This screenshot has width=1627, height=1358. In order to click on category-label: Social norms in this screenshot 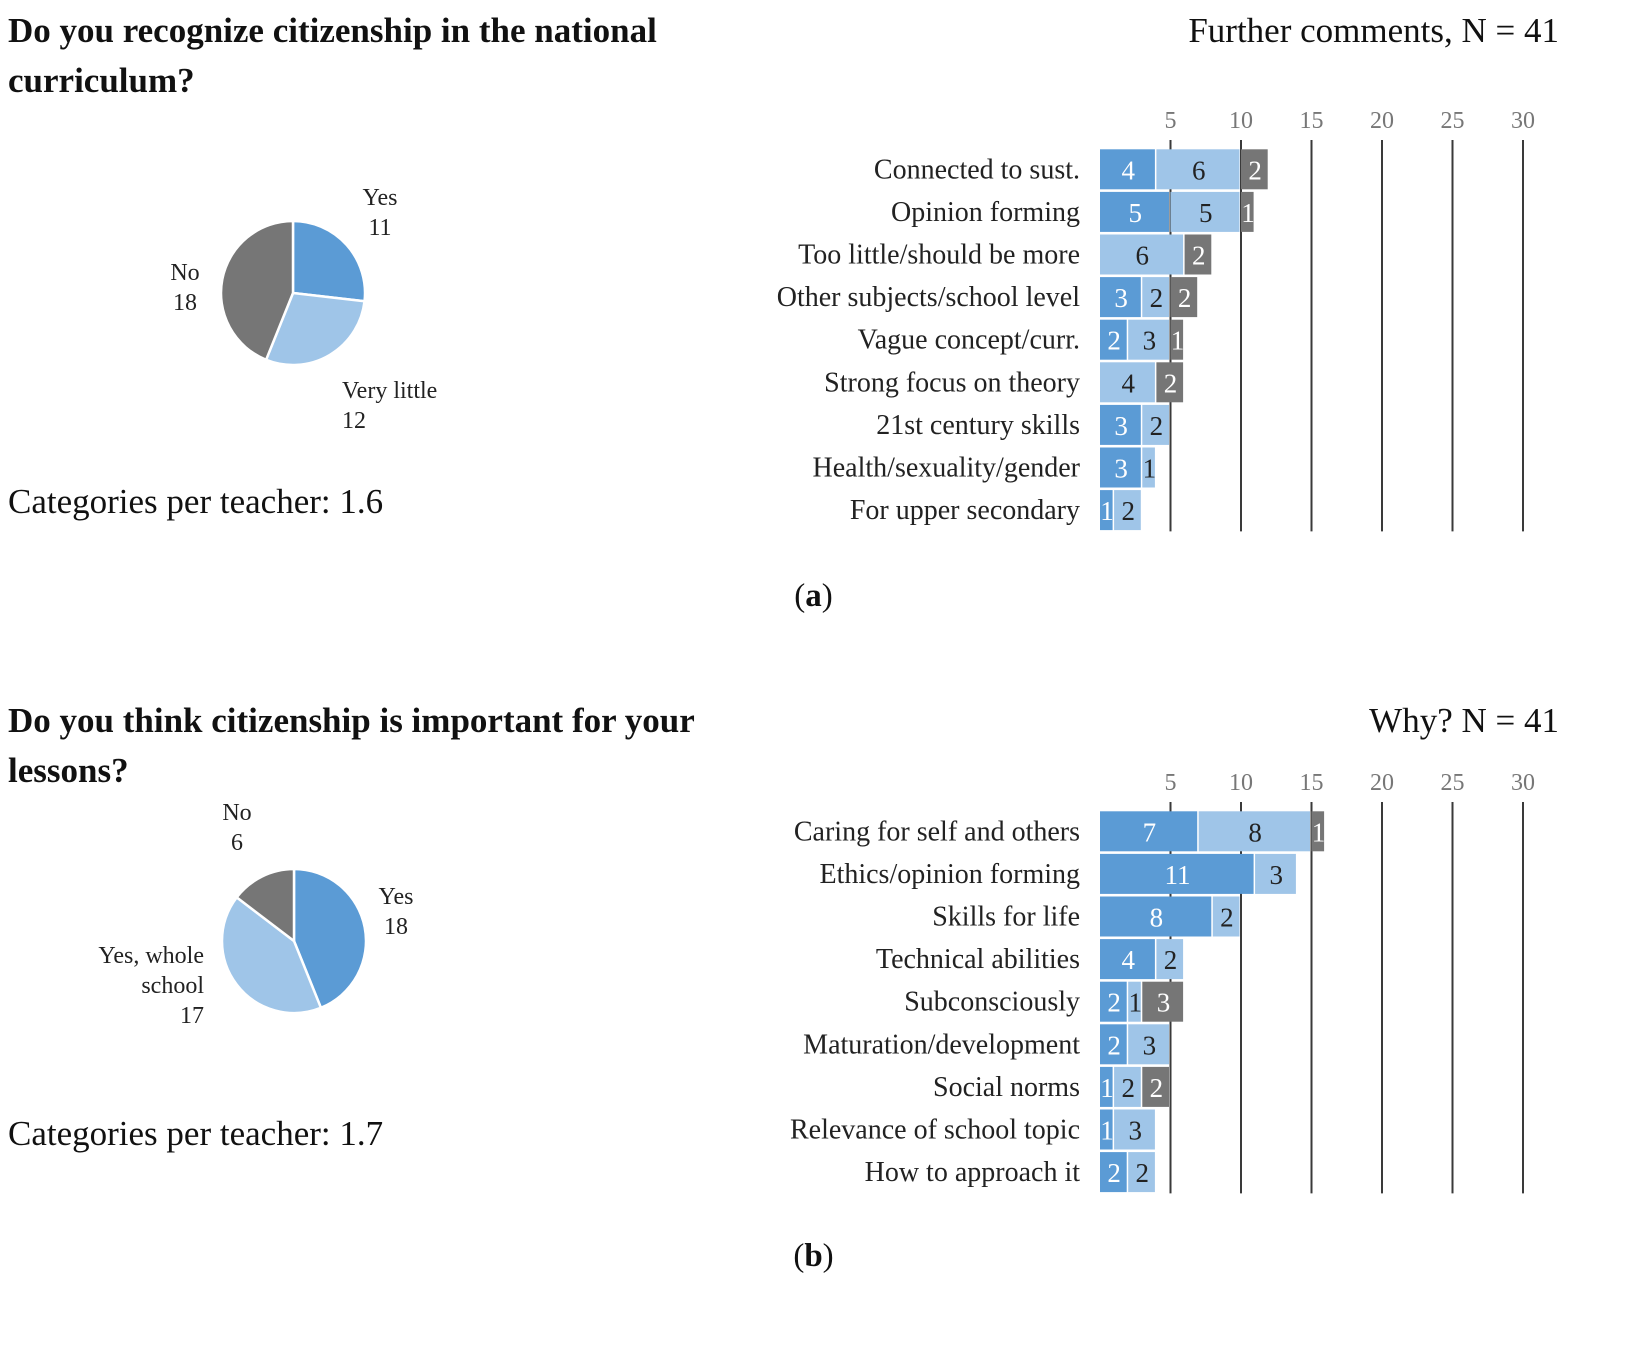, I will do `click(1006, 1087)`.